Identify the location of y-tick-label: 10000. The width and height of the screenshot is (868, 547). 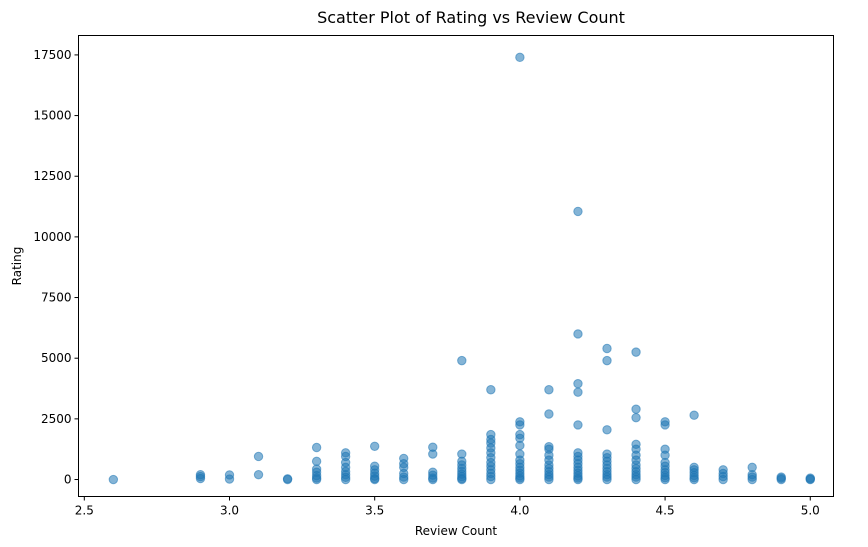
(52, 237).